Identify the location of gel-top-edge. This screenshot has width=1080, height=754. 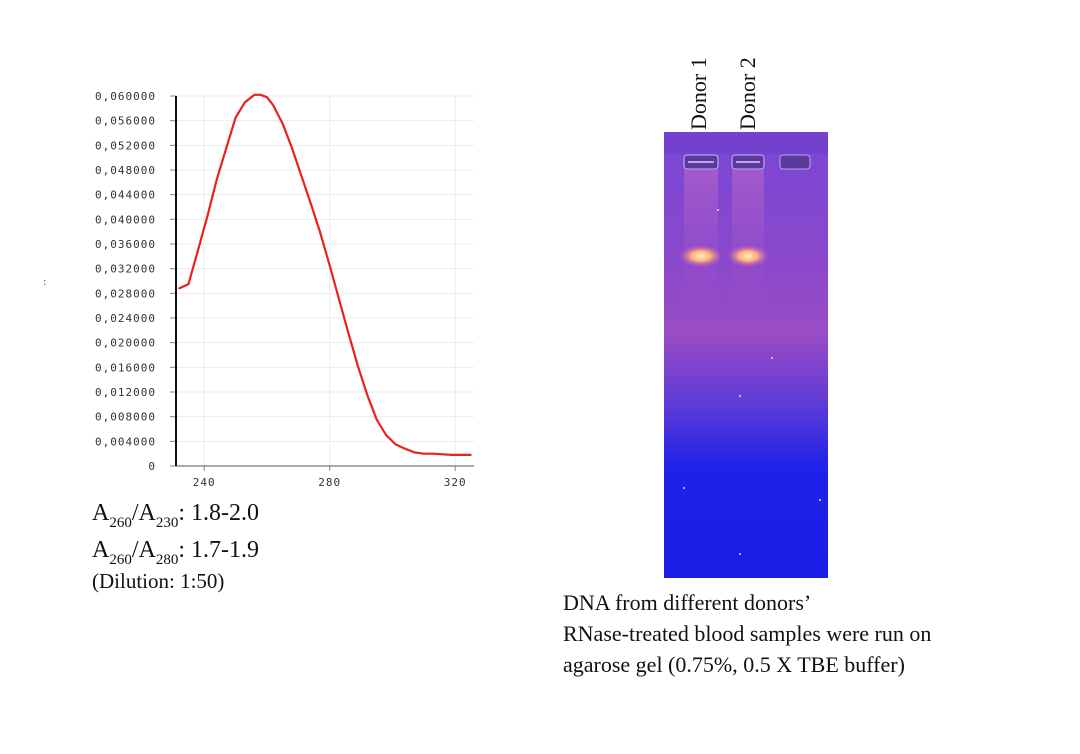
(746, 143).